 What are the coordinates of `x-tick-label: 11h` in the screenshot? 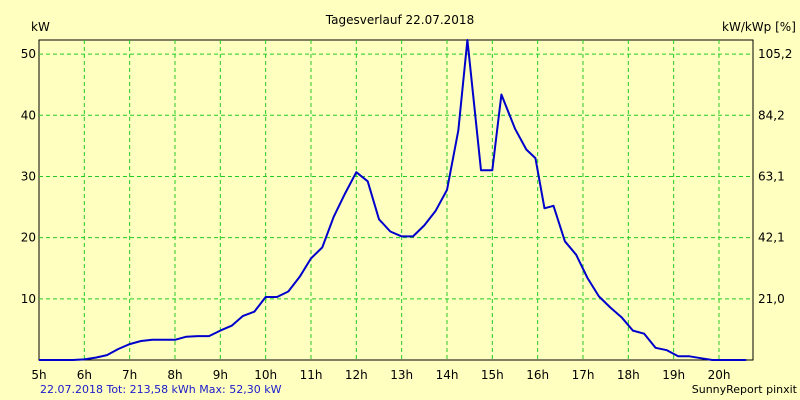 It's located at (311, 375).